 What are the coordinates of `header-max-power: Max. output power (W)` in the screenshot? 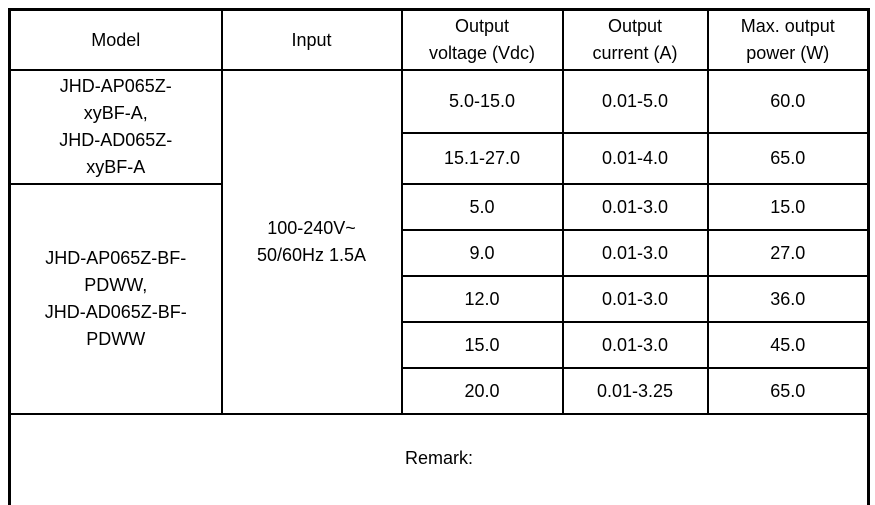 It's located at (788, 39).